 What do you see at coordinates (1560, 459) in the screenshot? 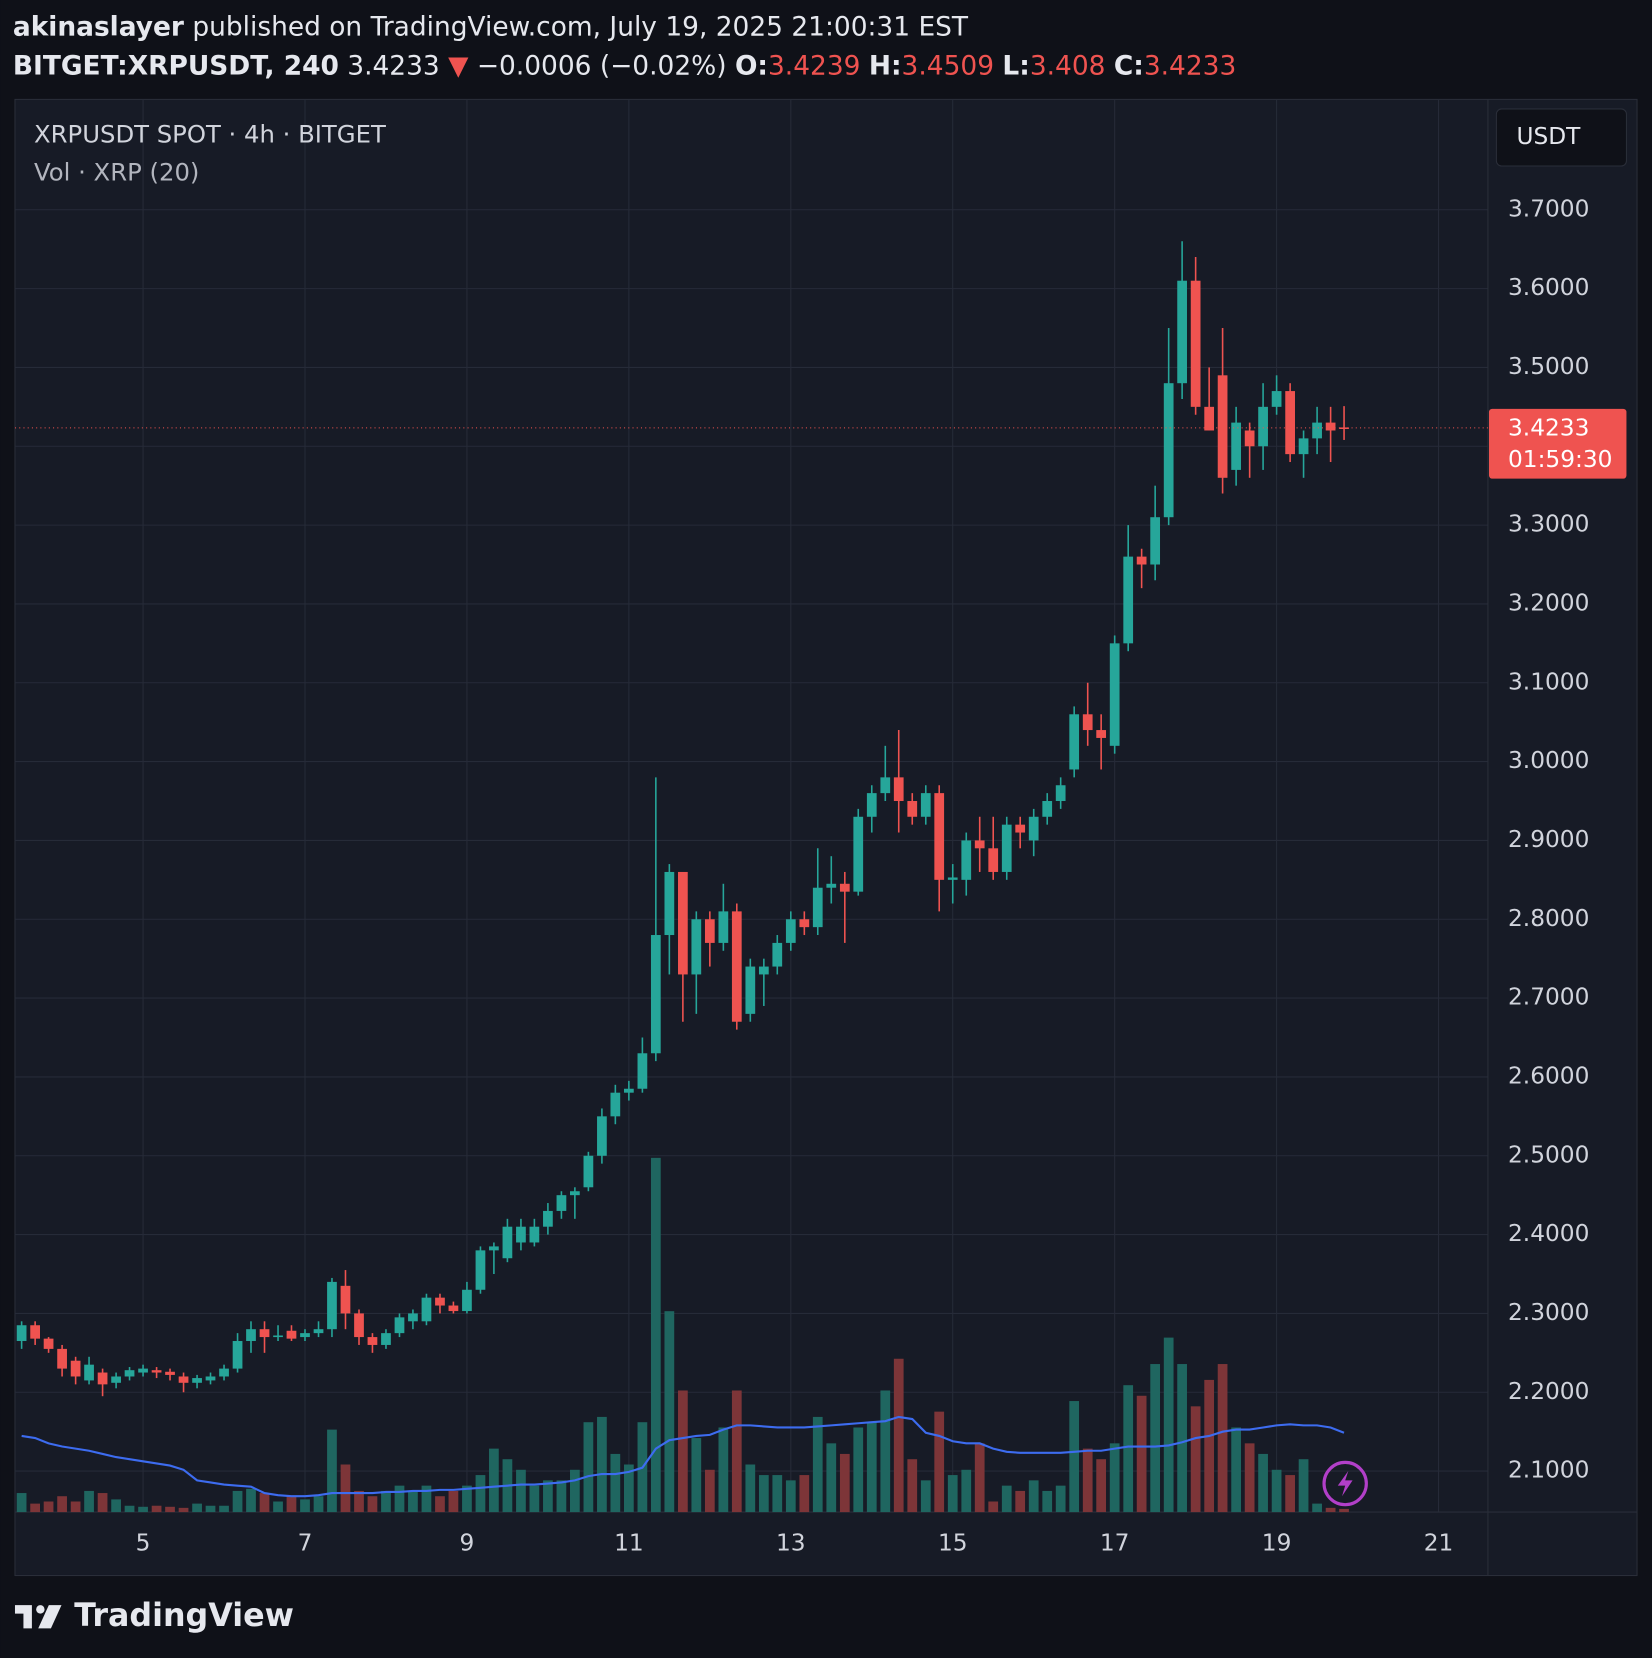
I see `price-tag-countdown: 01:59:30` at bounding box center [1560, 459].